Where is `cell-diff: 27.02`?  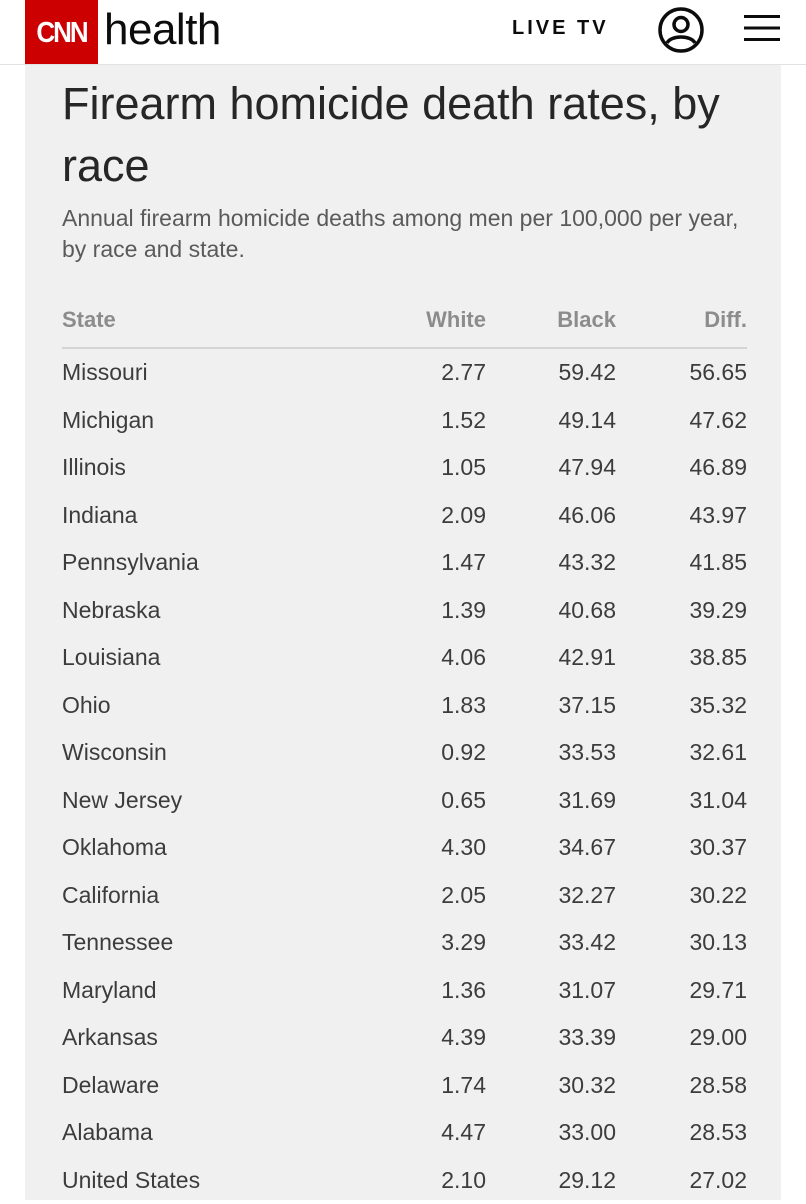 cell-diff: 27.02 is located at coordinates (681, 1180).